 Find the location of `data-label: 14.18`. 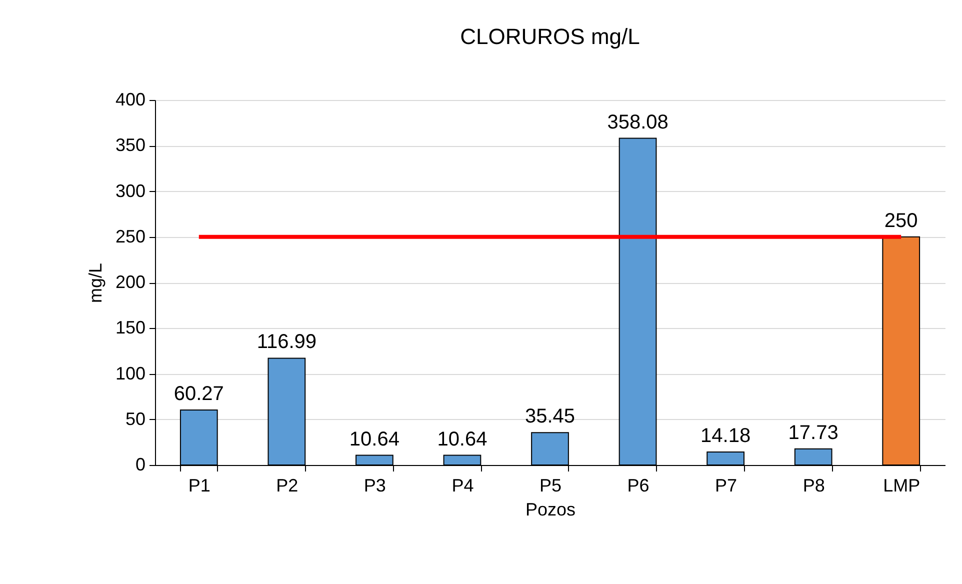

data-label: 14.18 is located at coordinates (725, 436).